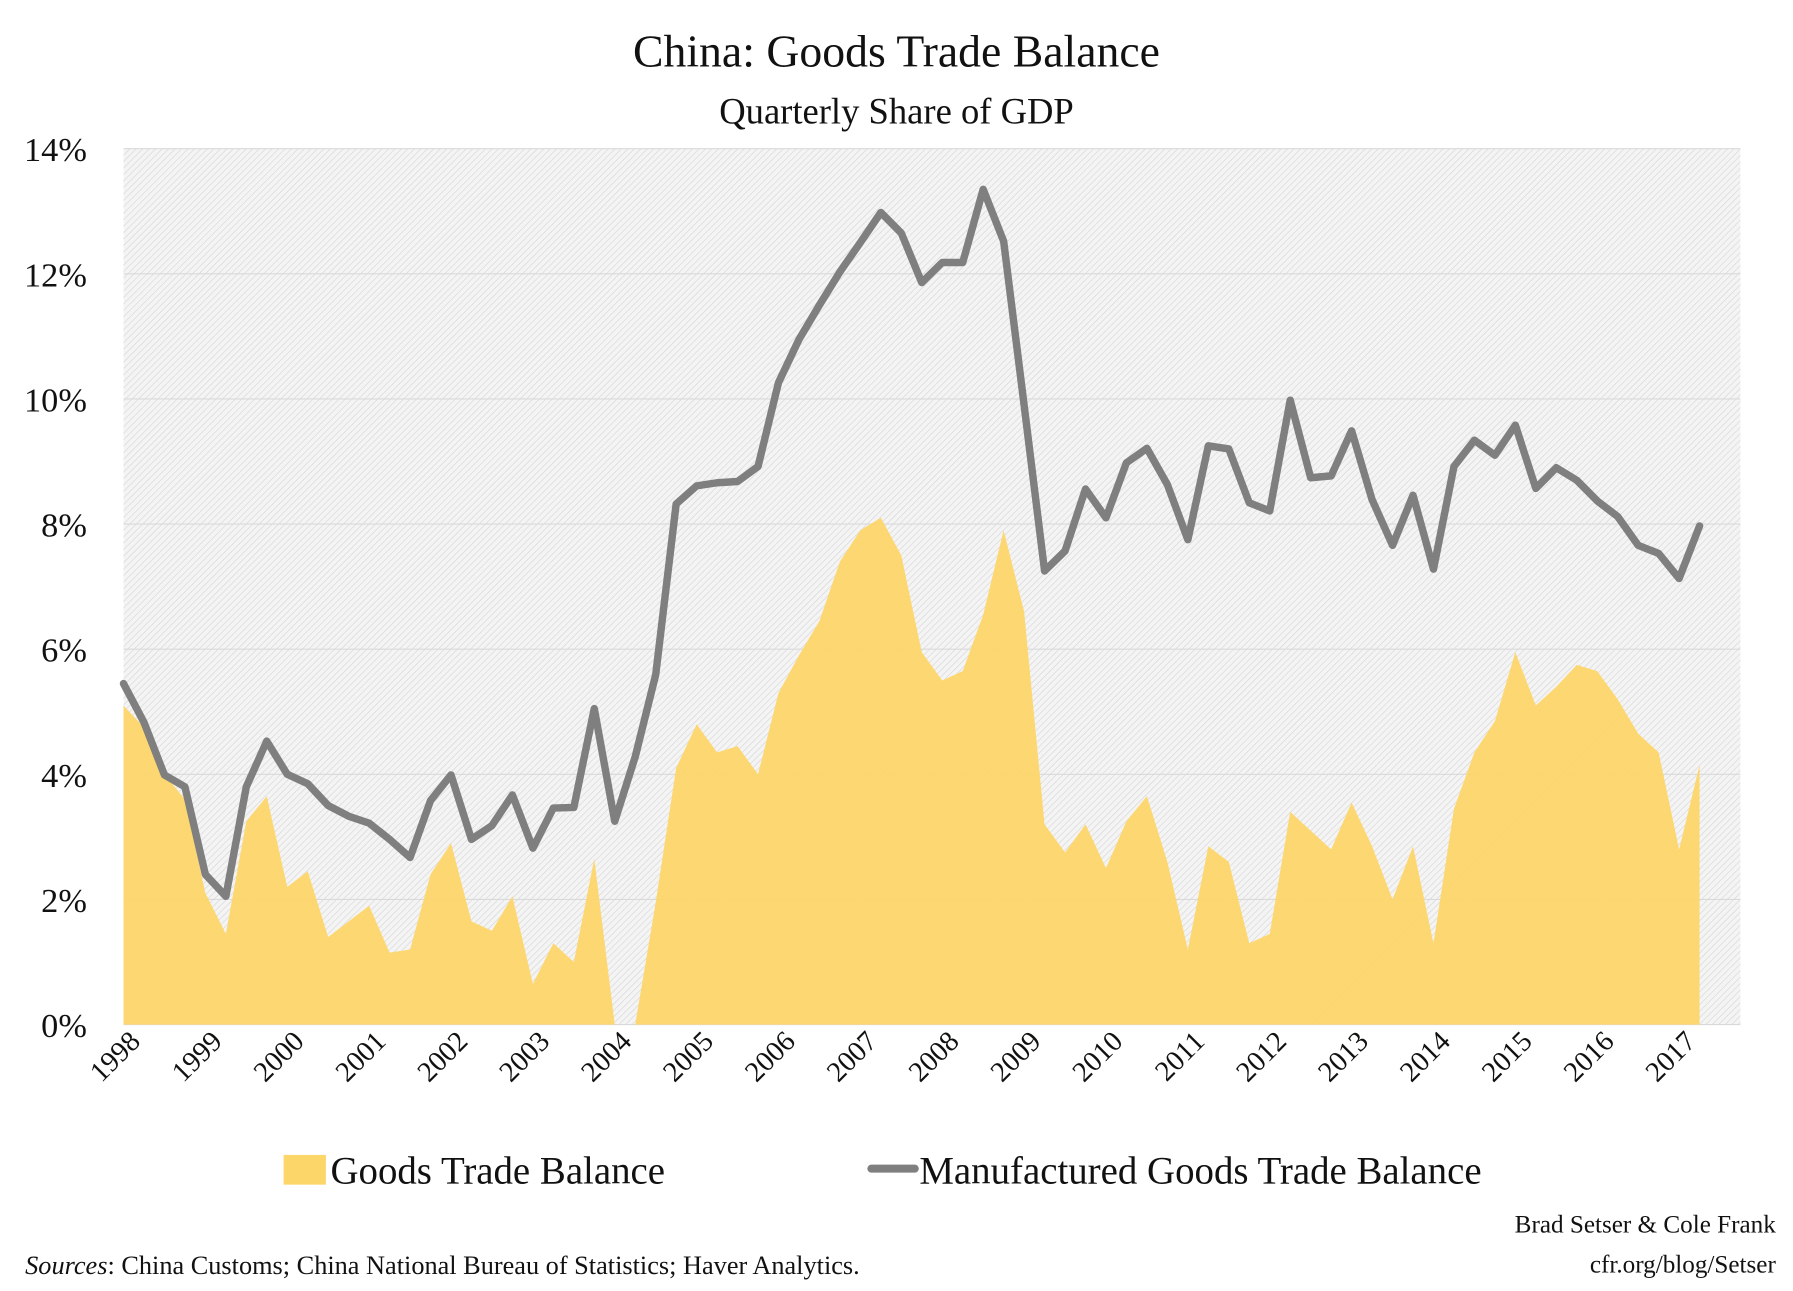  Describe the element at coordinates (55, 150) in the screenshot. I see `y-tick-label: 14%` at that location.